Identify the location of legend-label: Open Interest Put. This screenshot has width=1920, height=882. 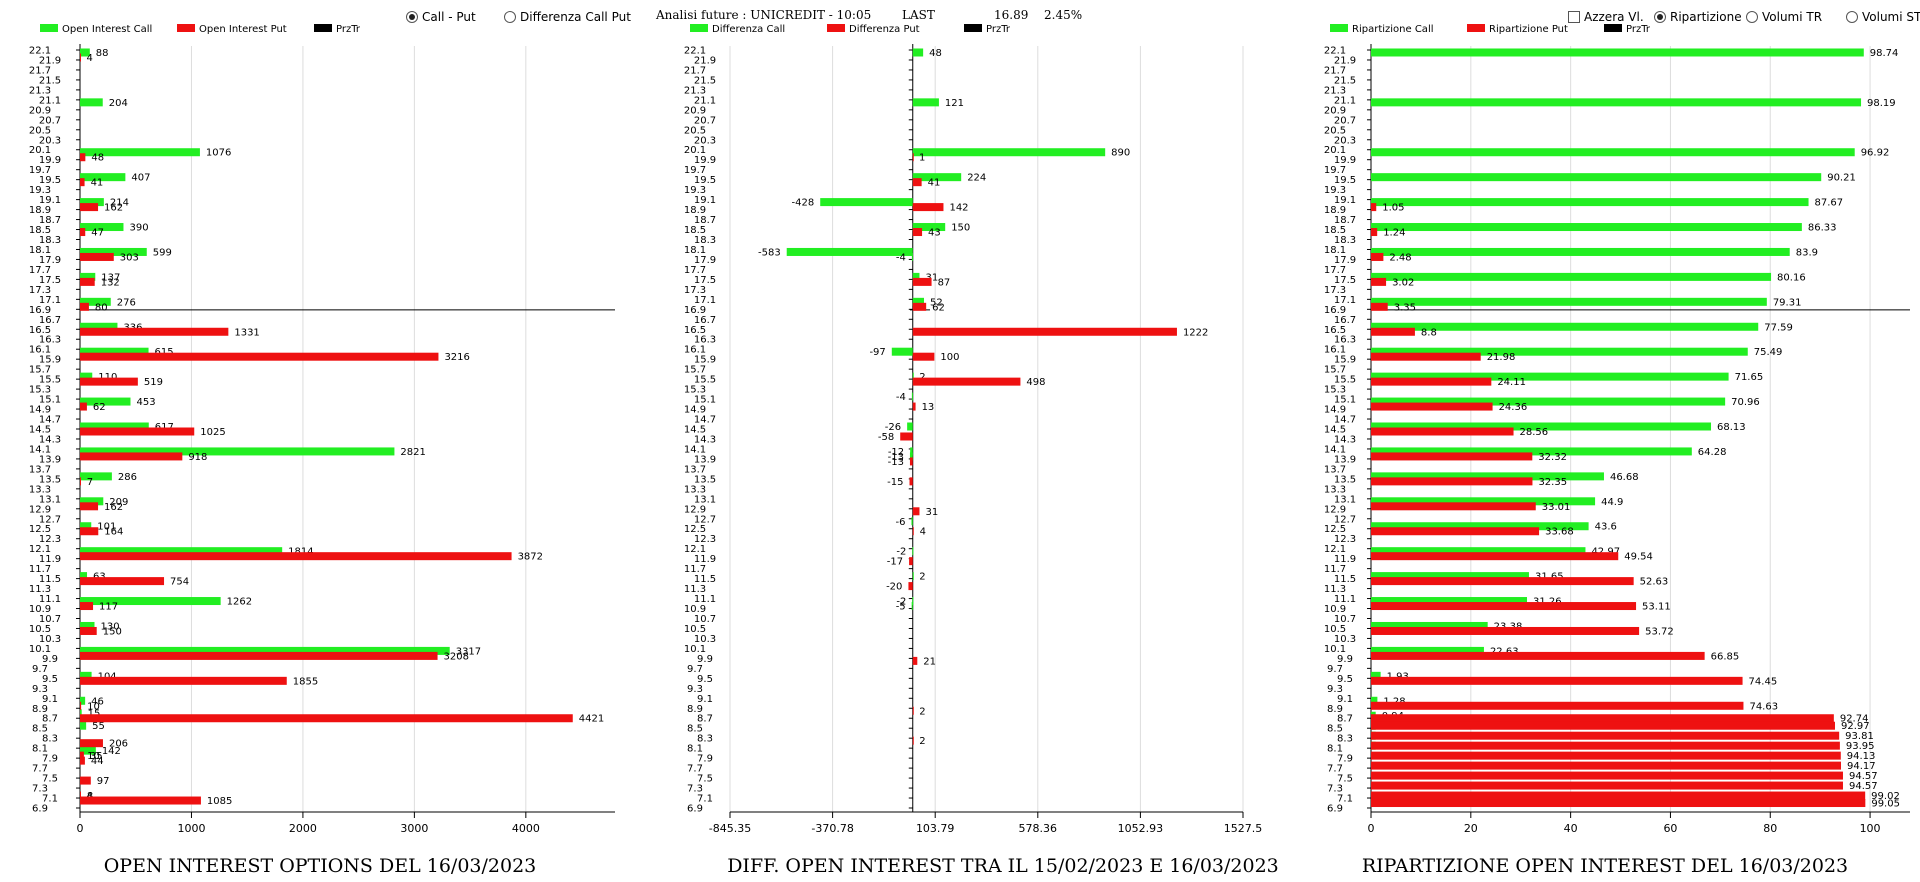
(243, 29).